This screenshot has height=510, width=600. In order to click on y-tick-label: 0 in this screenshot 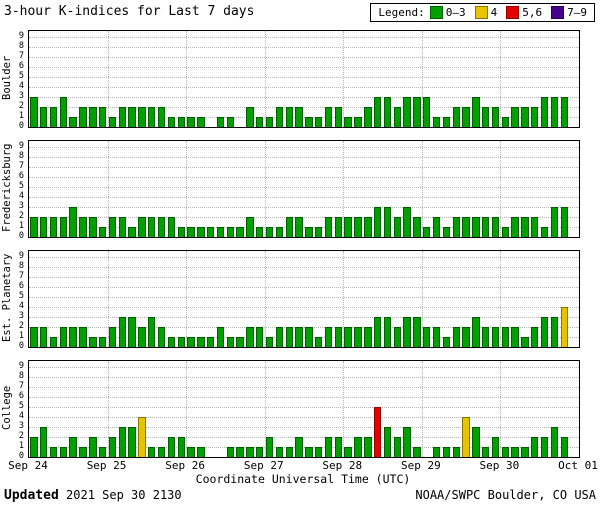, I will do `click(21, 346)`.